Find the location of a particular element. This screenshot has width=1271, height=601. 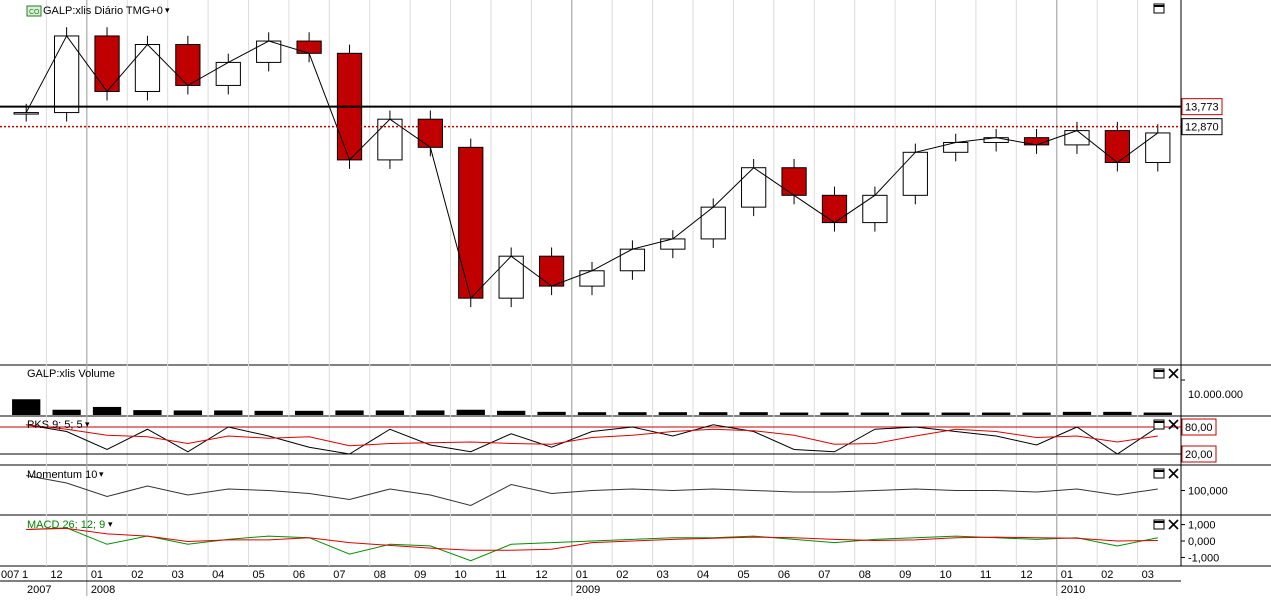

volume-panel-maximize-button is located at coordinates (1159, 373).